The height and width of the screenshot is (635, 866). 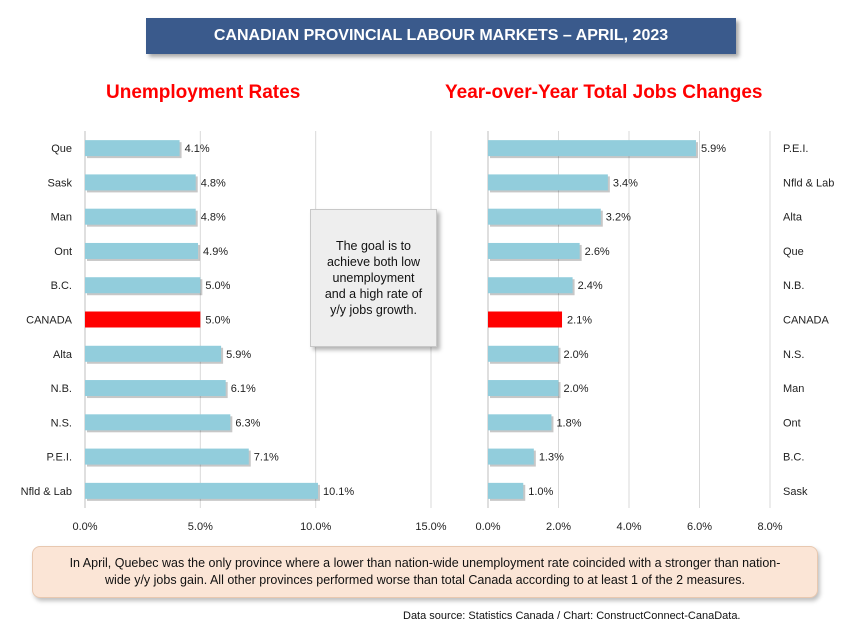 I want to click on unemployment-data-label: 4.9%, so click(x=215, y=252).